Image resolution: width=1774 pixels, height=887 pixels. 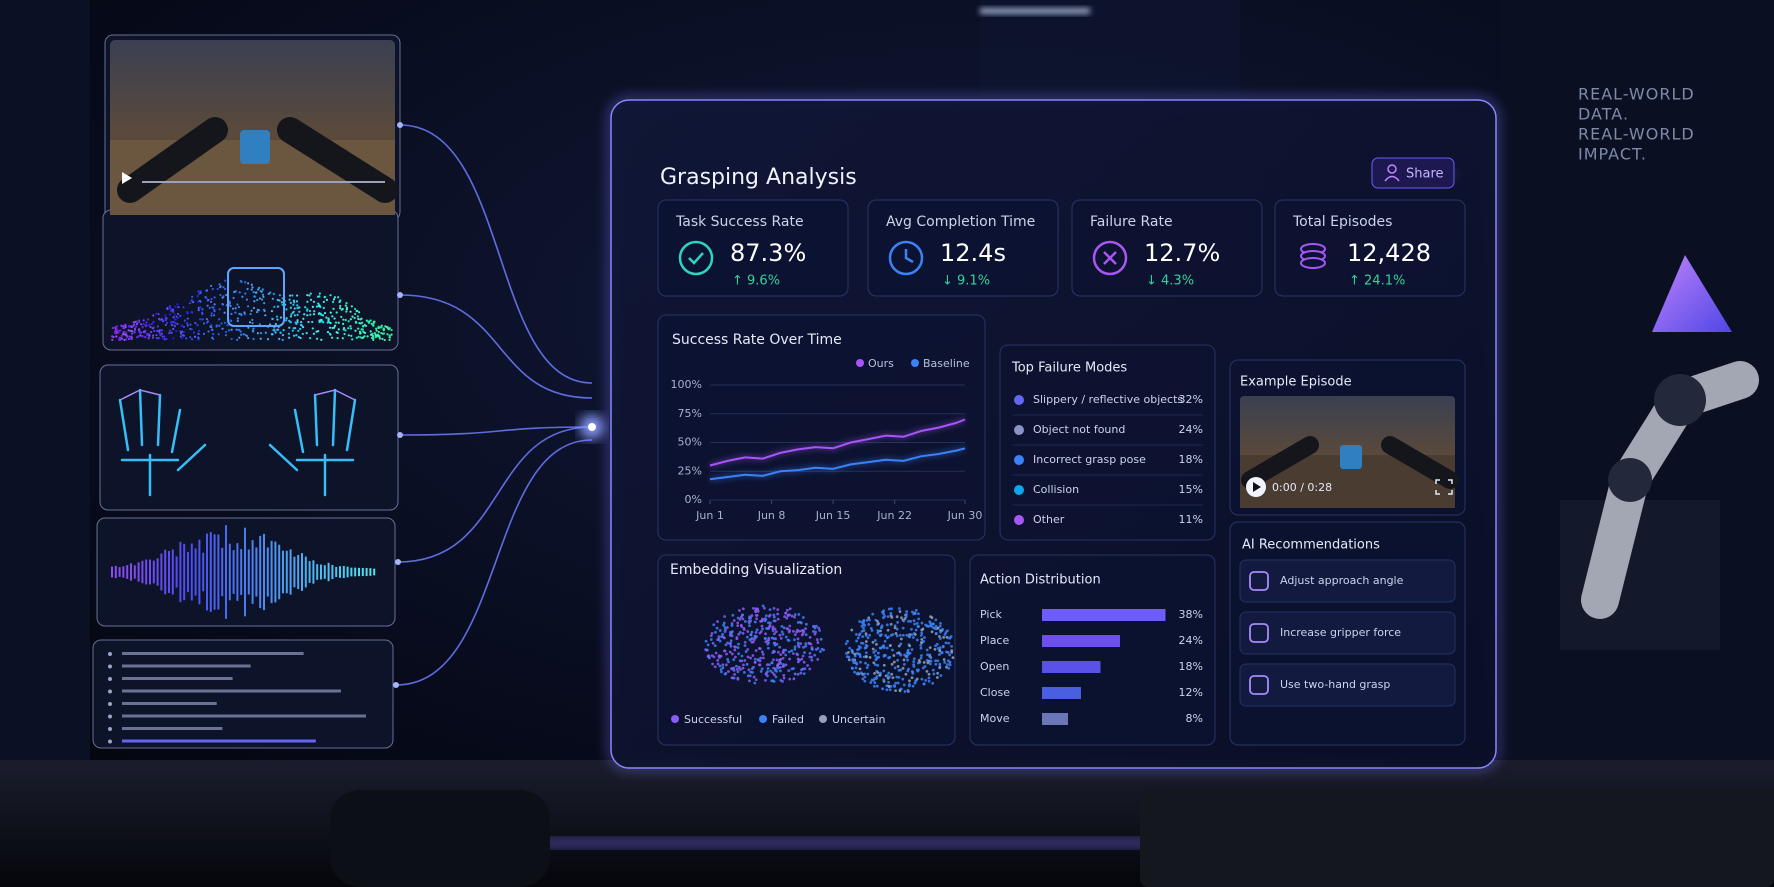 What do you see at coordinates (400, 295) in the screenshot?
I see `connector-node` at bounding box center [400, 295].